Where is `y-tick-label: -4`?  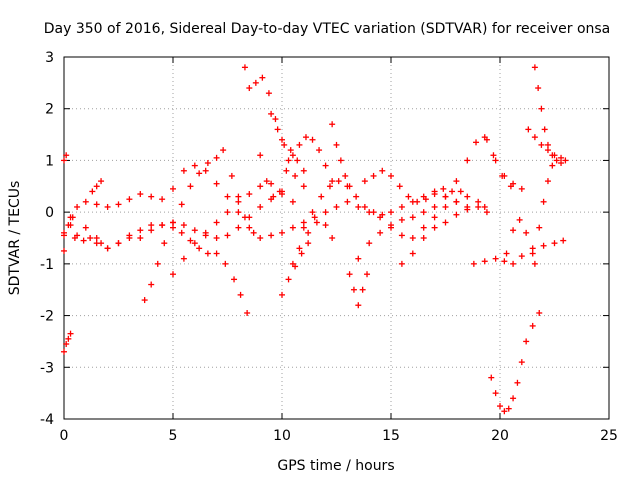
y-tick-label: -4 is located at coordinates (47, 420).